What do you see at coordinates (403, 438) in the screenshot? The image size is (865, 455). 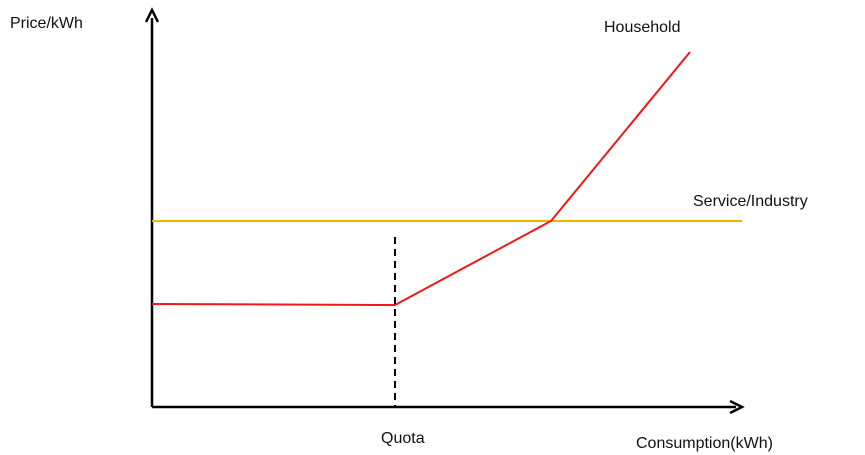 I see `quota-label: Quota` at bounding box center [403, 438].